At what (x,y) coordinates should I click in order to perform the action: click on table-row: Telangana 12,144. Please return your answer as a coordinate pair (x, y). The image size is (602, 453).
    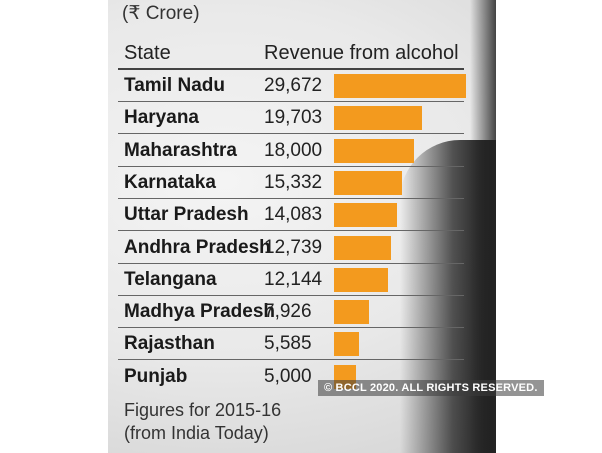
    Looking at the image, I should click on (291, 280).